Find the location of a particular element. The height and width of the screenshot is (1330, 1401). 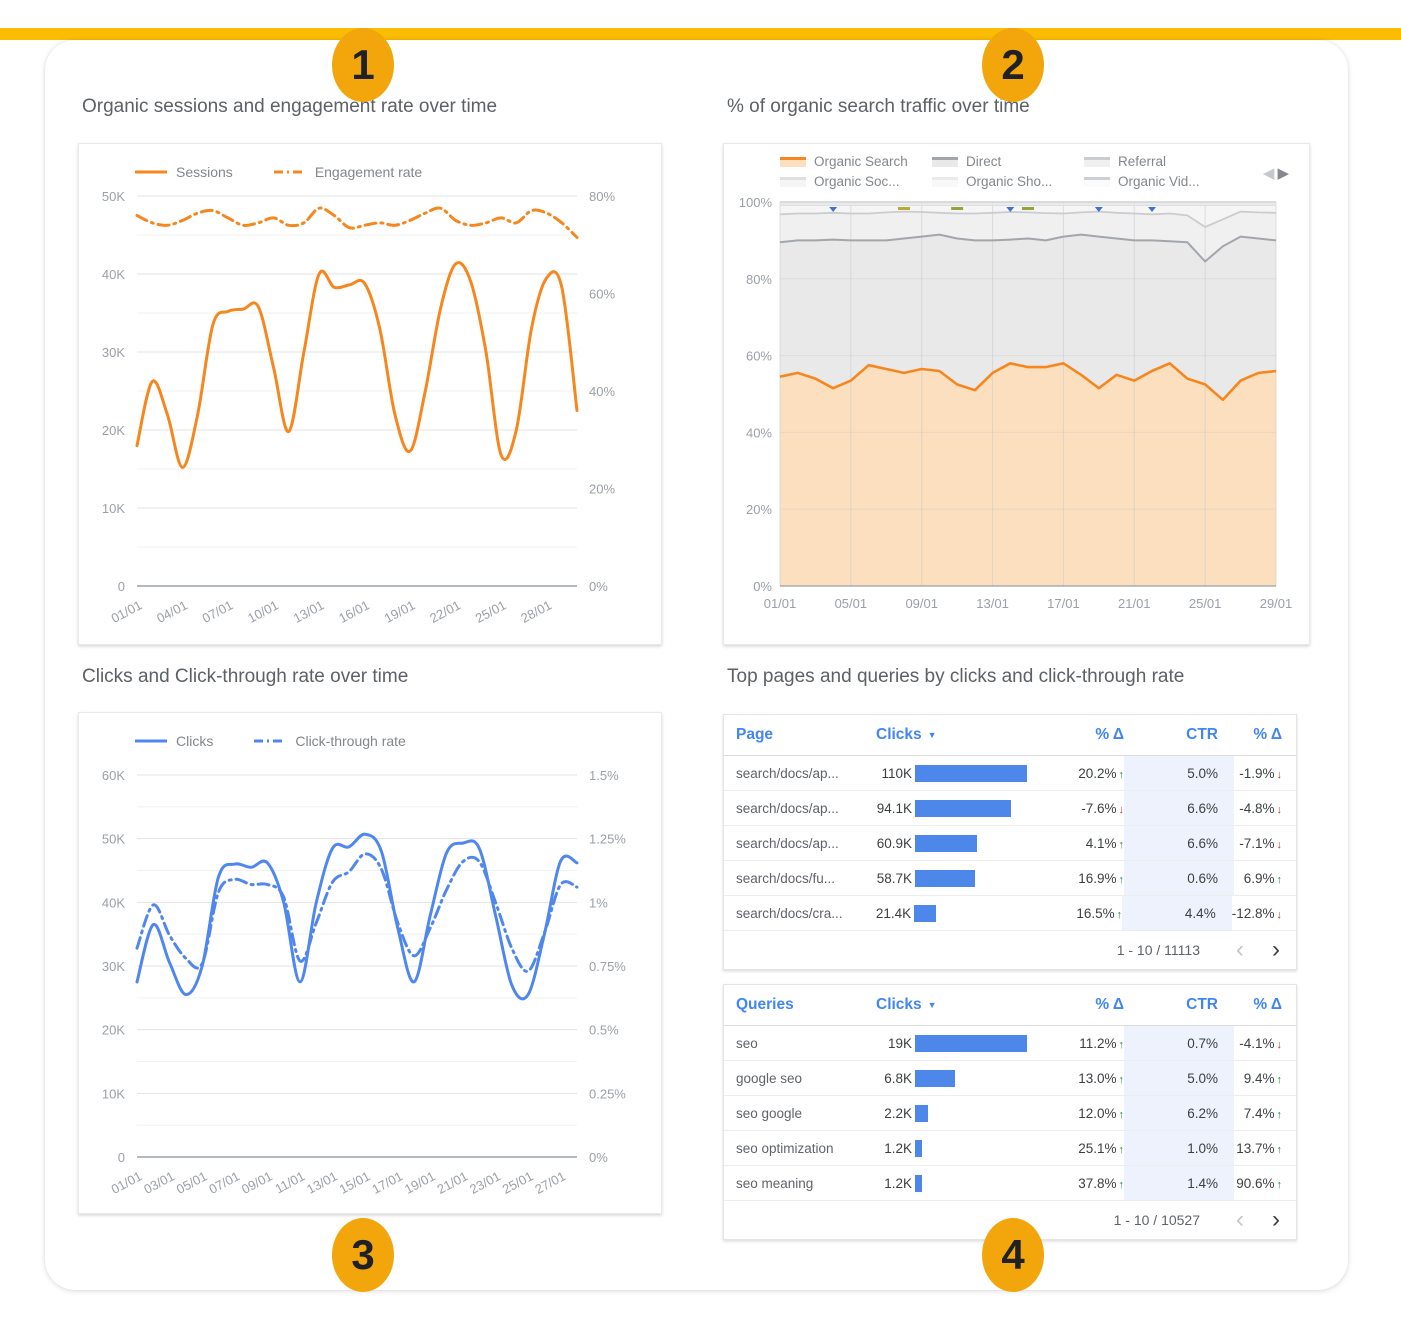

svg-text: 1% is located at coordinates (598, 902).